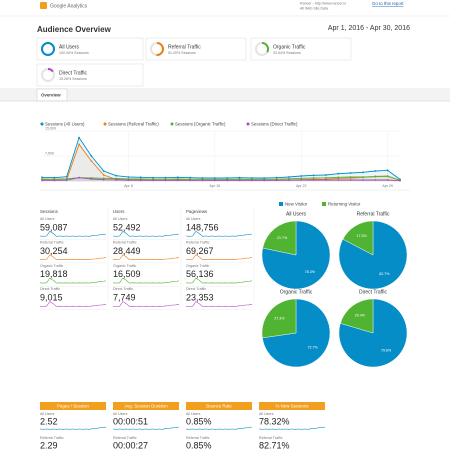  Describe the element at coordinates (369, 28) in the screenshot. I see `date-range: Apr 1, 2016 - Apr 30, 2016` at that location.